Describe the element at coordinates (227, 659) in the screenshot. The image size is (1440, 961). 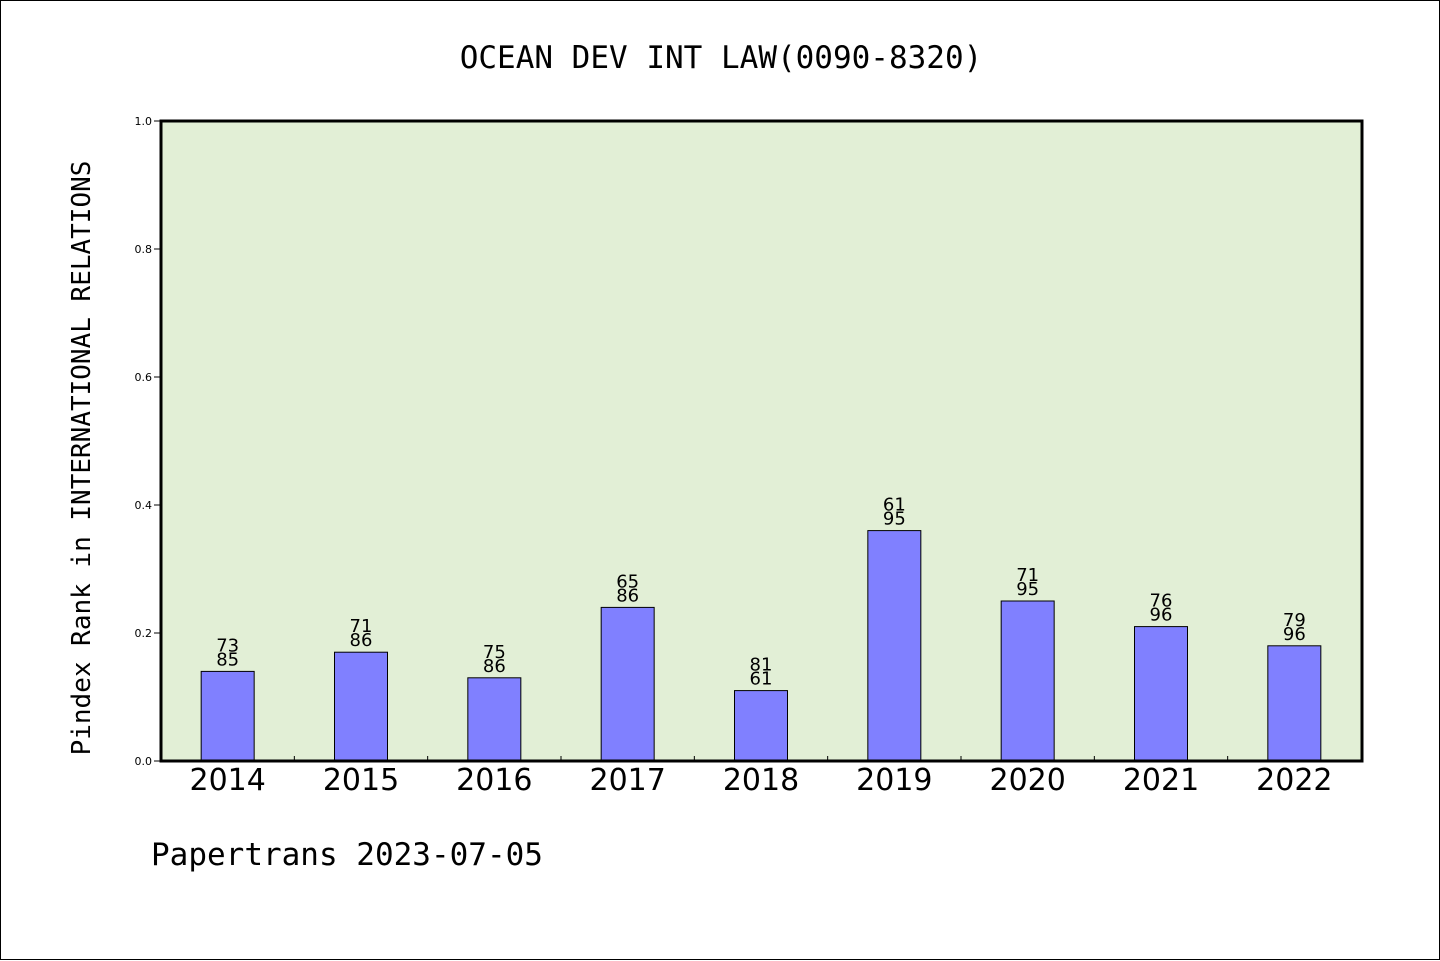
I see `bar-label-bottom: 85` at that location.